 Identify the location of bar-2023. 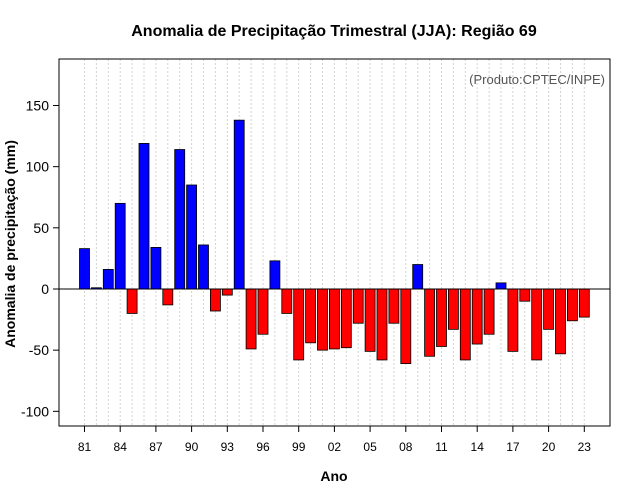
(584, 303).